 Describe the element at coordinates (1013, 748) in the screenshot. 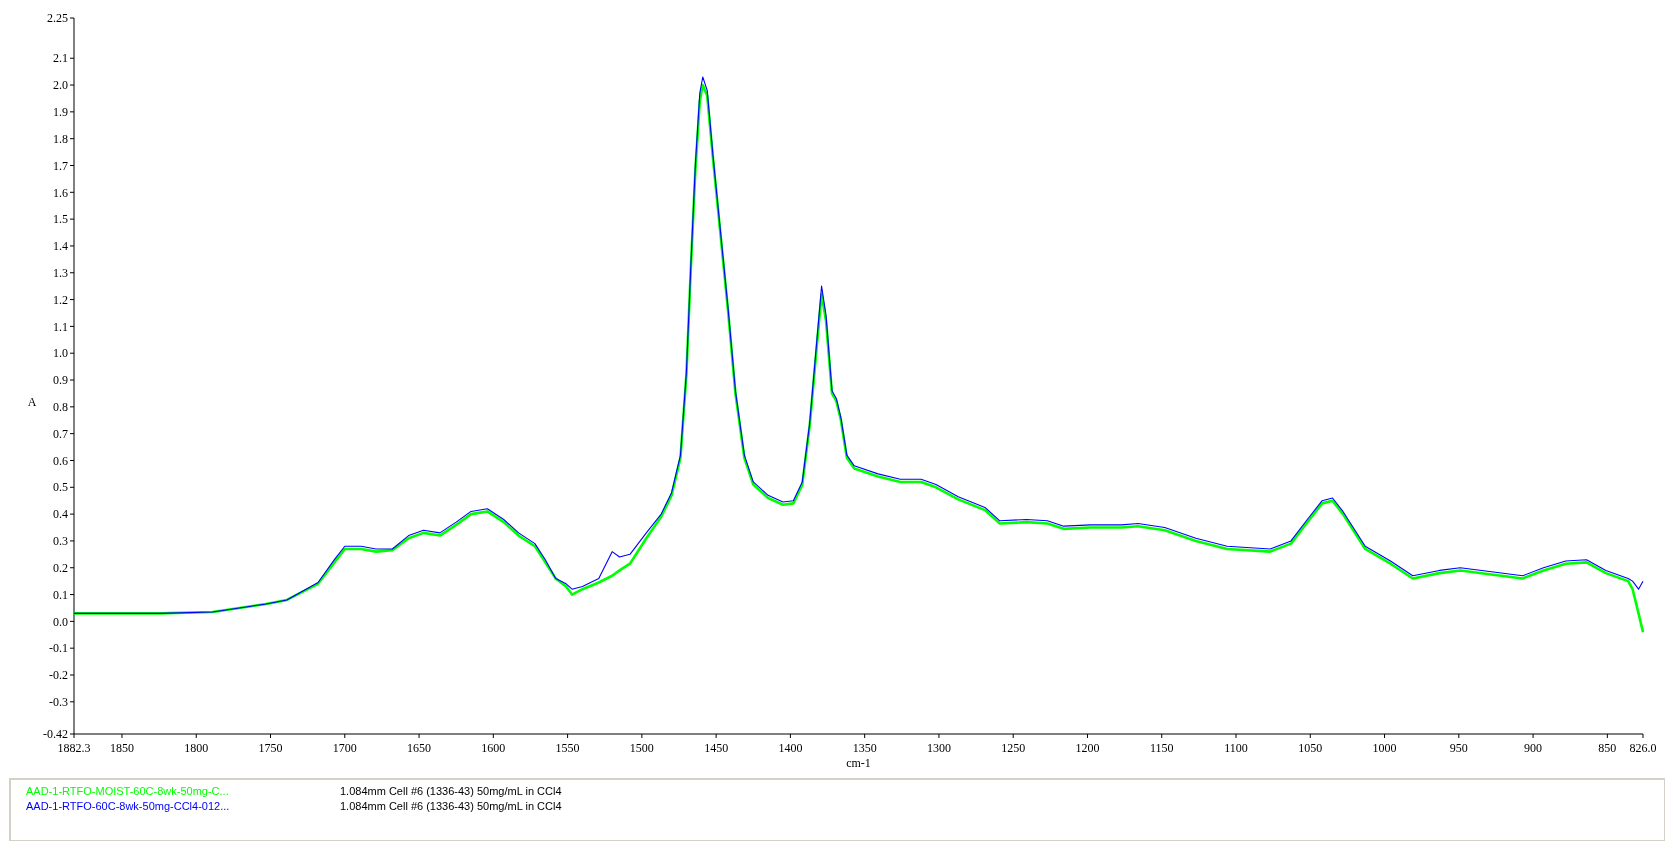

I see `x-tick-label: 1250` at that location.